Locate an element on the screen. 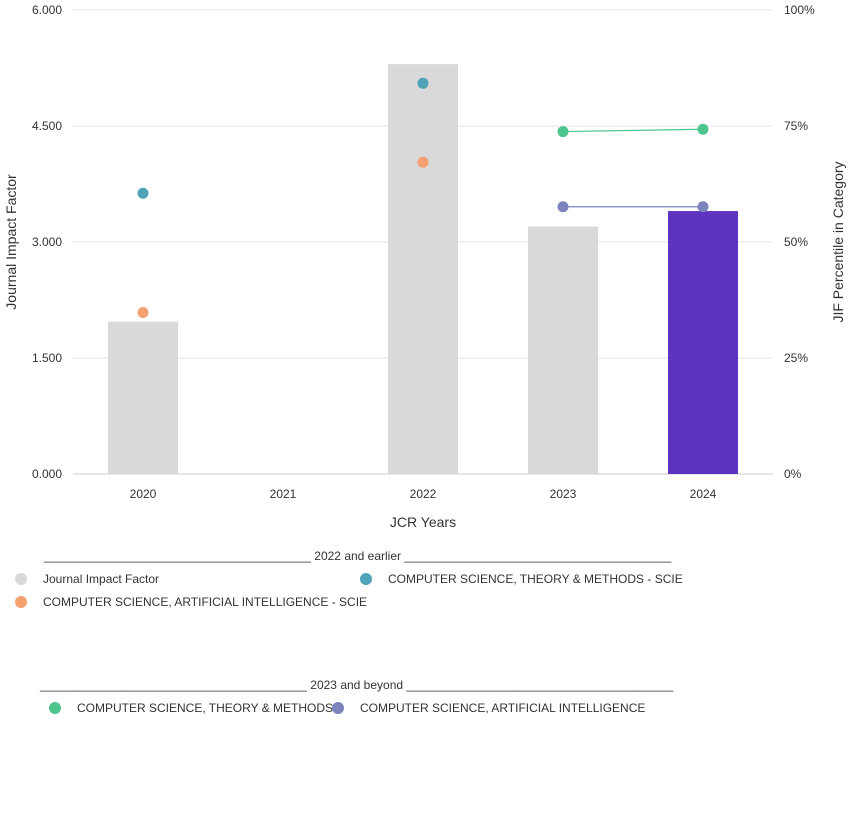  bar-2024 is located at coordinates (703, 343).